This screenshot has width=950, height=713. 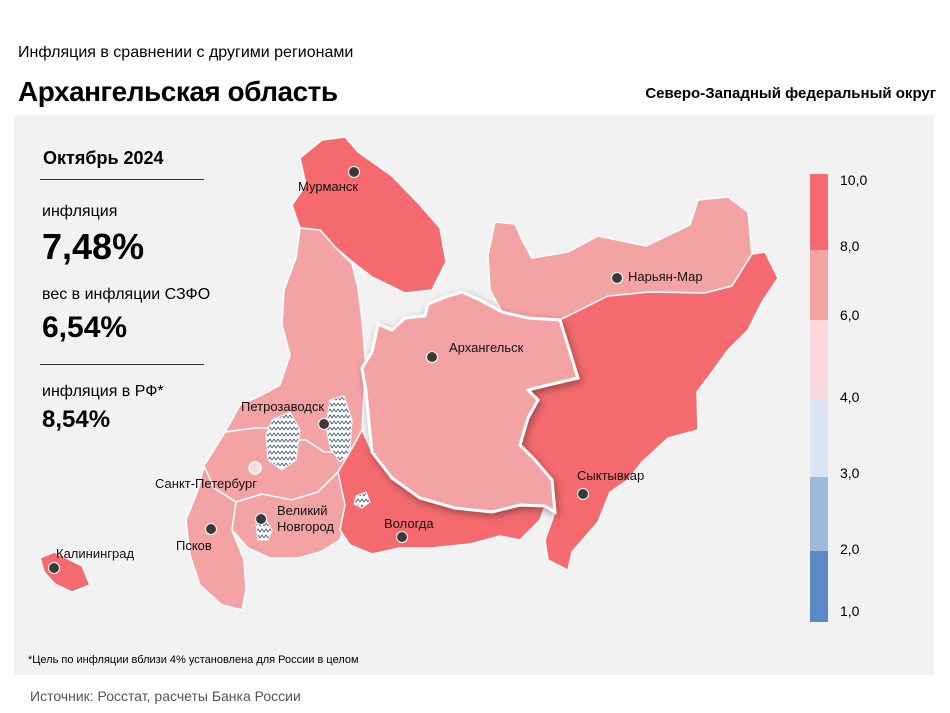 I want to click on legend-tick-4: 4,0, so click(x=850, y=397).